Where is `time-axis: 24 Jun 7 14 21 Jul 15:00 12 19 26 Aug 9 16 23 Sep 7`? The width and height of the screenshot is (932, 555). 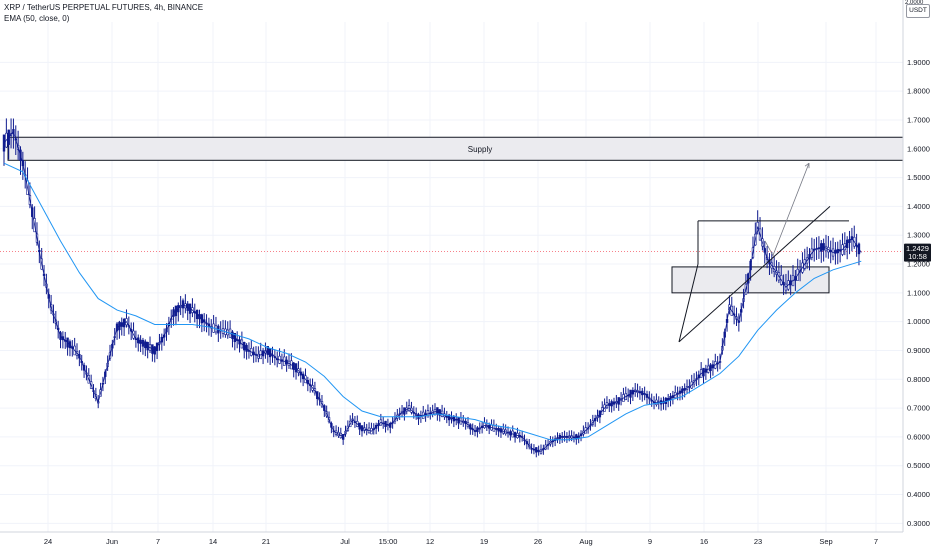
time-axis: 24 Jun 7 14 21 Jul 15:00 12 19 26 Aug 9 16 23 Sep 7 is located at coordinates (451, 538).